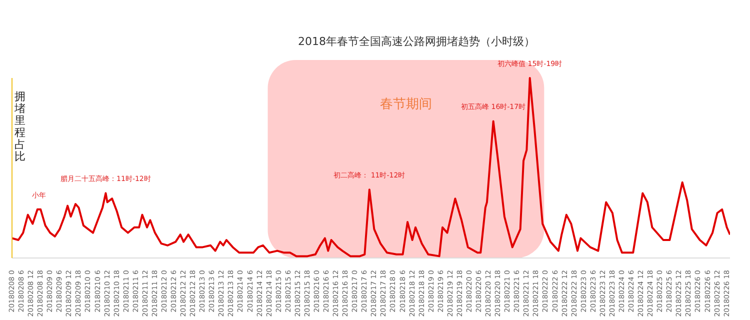  I want to click on band-label: 春节期间, so click(406, 104).